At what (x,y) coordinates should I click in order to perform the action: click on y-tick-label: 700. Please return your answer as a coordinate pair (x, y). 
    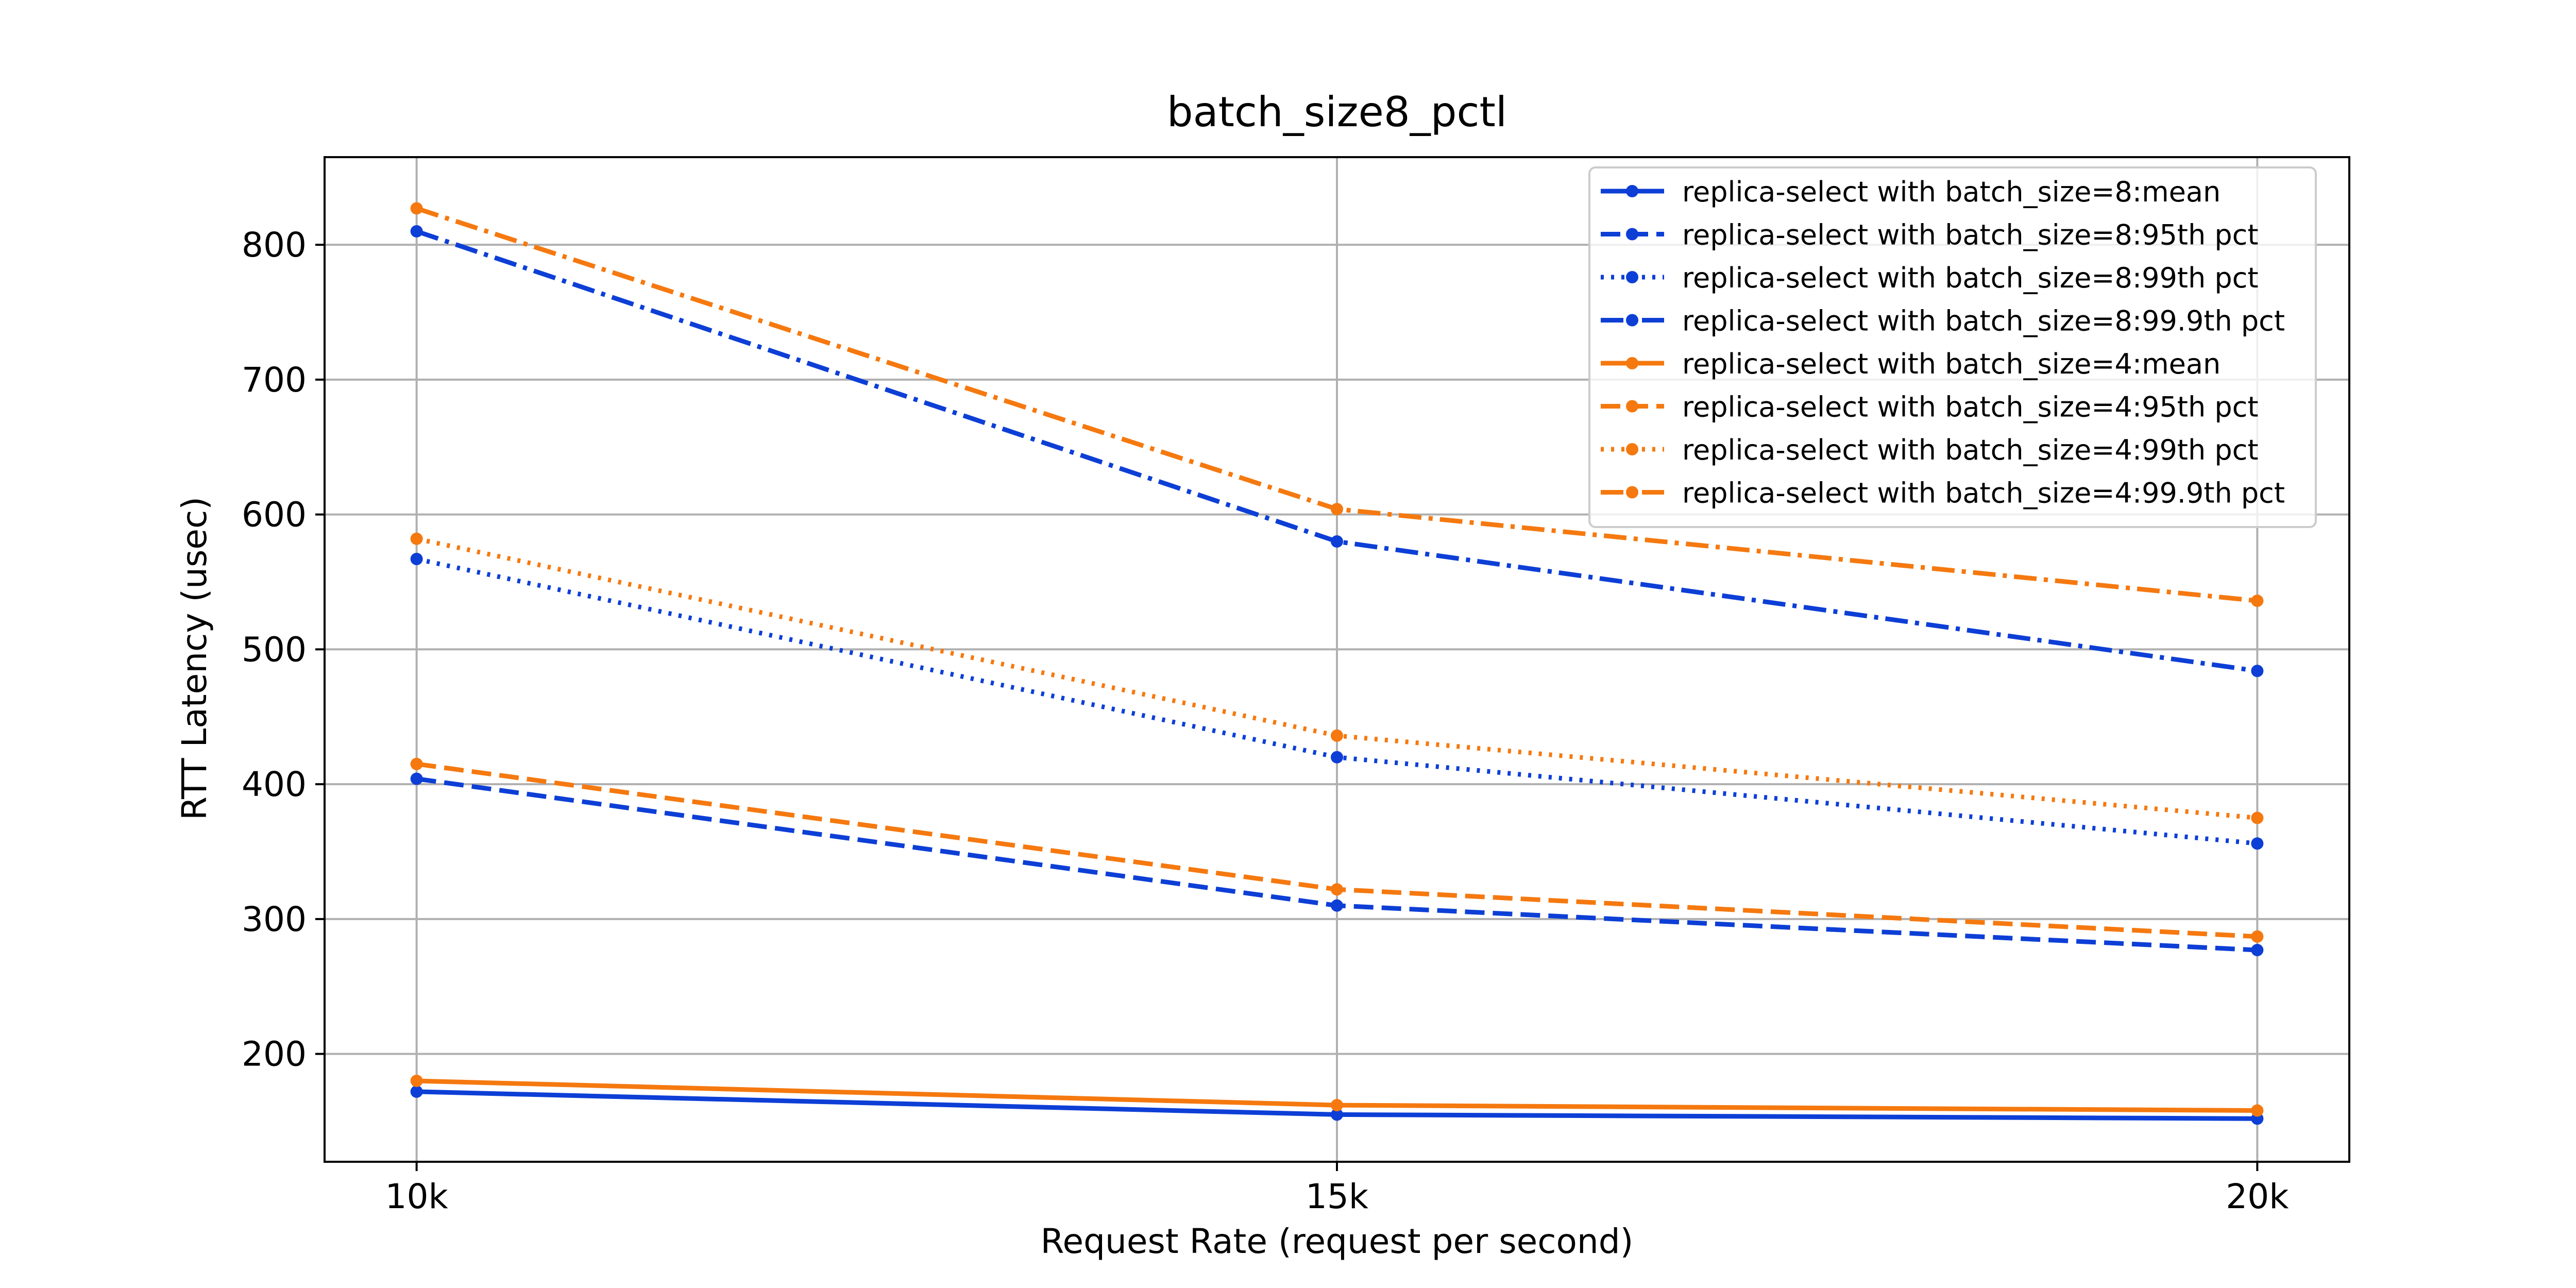
    Looking at the image, I should click on (274, 380).